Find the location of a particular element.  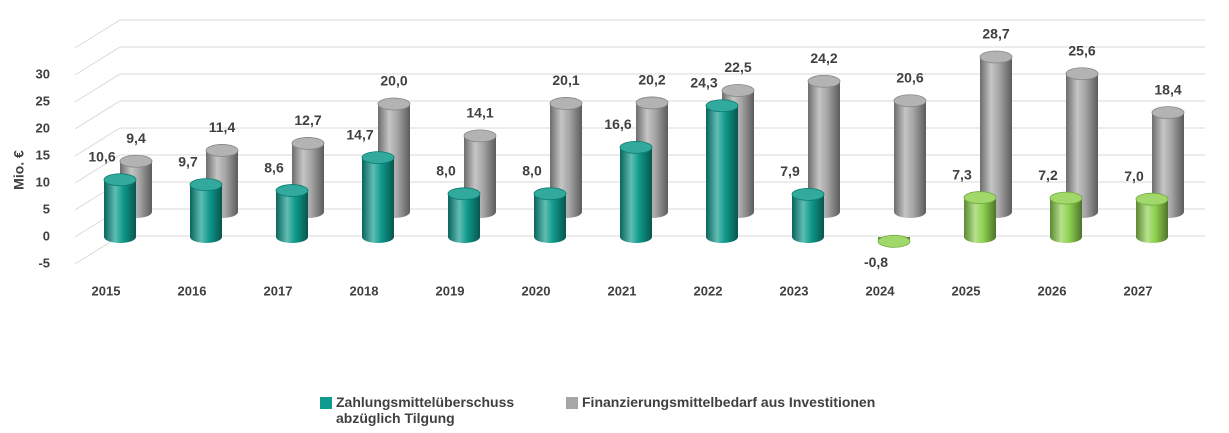

value-label: 8,6 is located at coordinates (274, 167).